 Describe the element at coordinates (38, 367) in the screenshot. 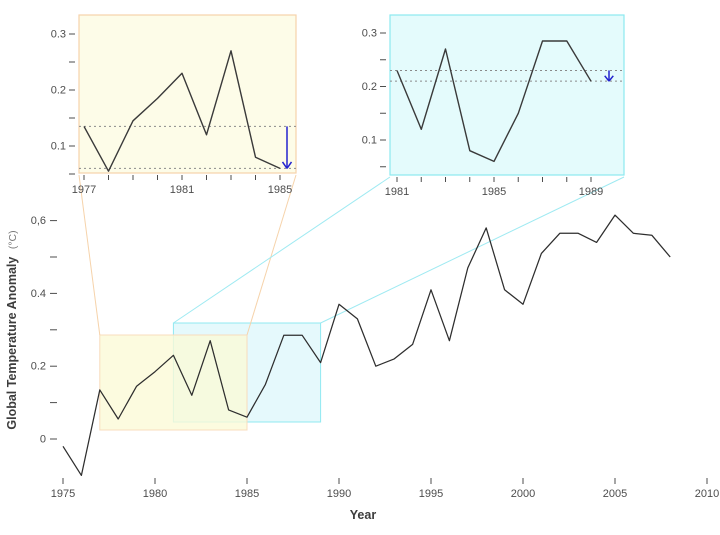

I see `main-y-tick-label: 0.2` at that location.